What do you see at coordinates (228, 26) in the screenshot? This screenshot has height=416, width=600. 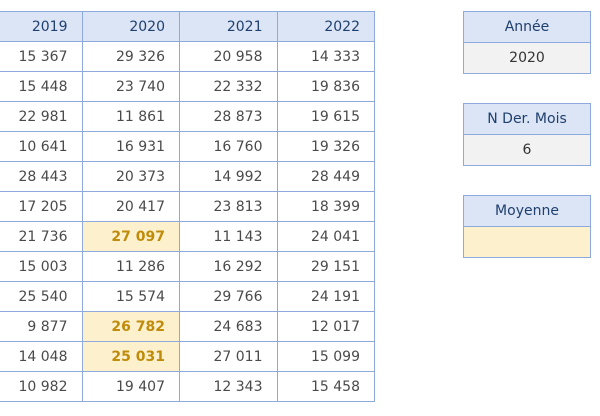 I see `header-2021: 2021` at bounding box center [228, 26].